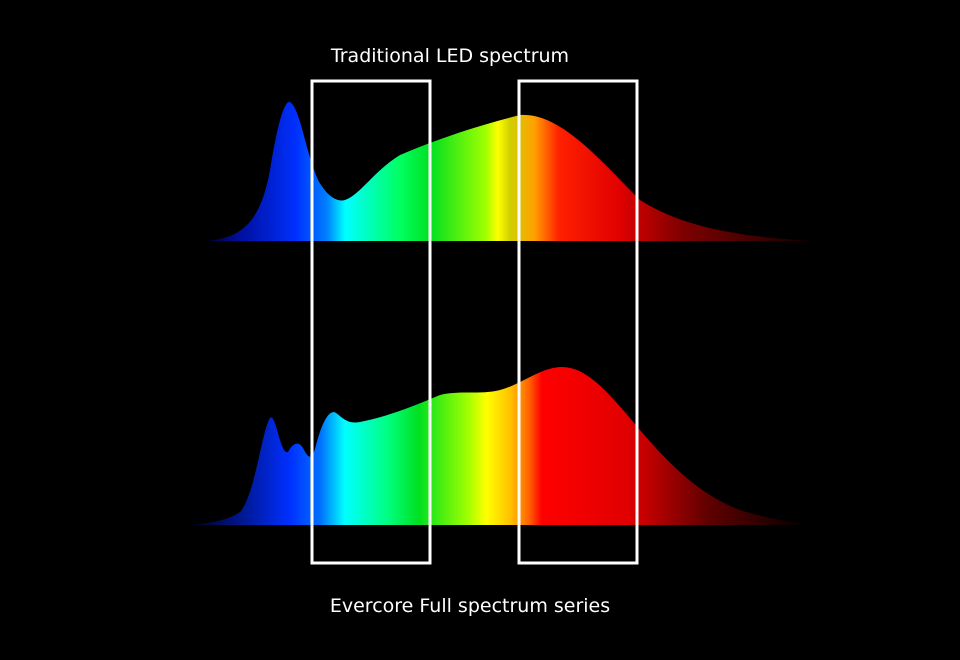  I want to click on highlight-box-red, so click(578, 322).